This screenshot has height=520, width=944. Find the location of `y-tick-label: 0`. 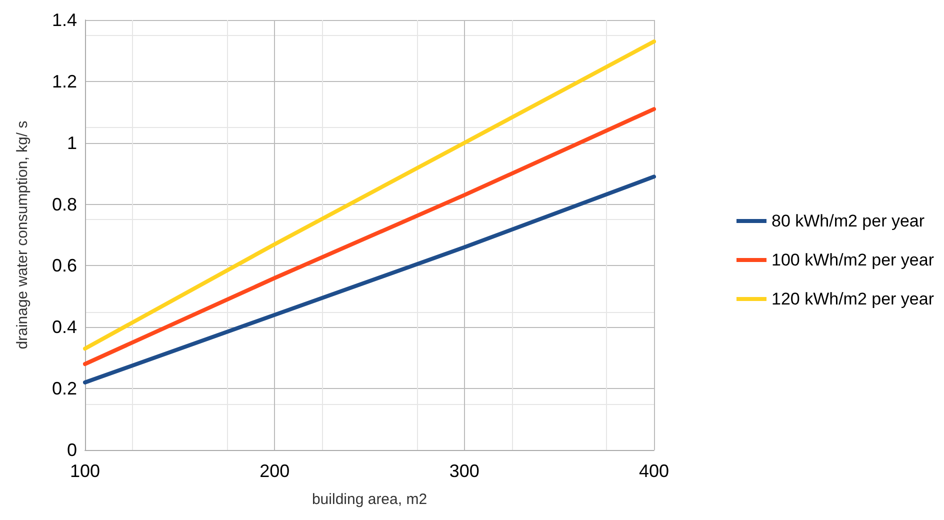

y-tick-label: 0 is located at coordinates (71, 450).